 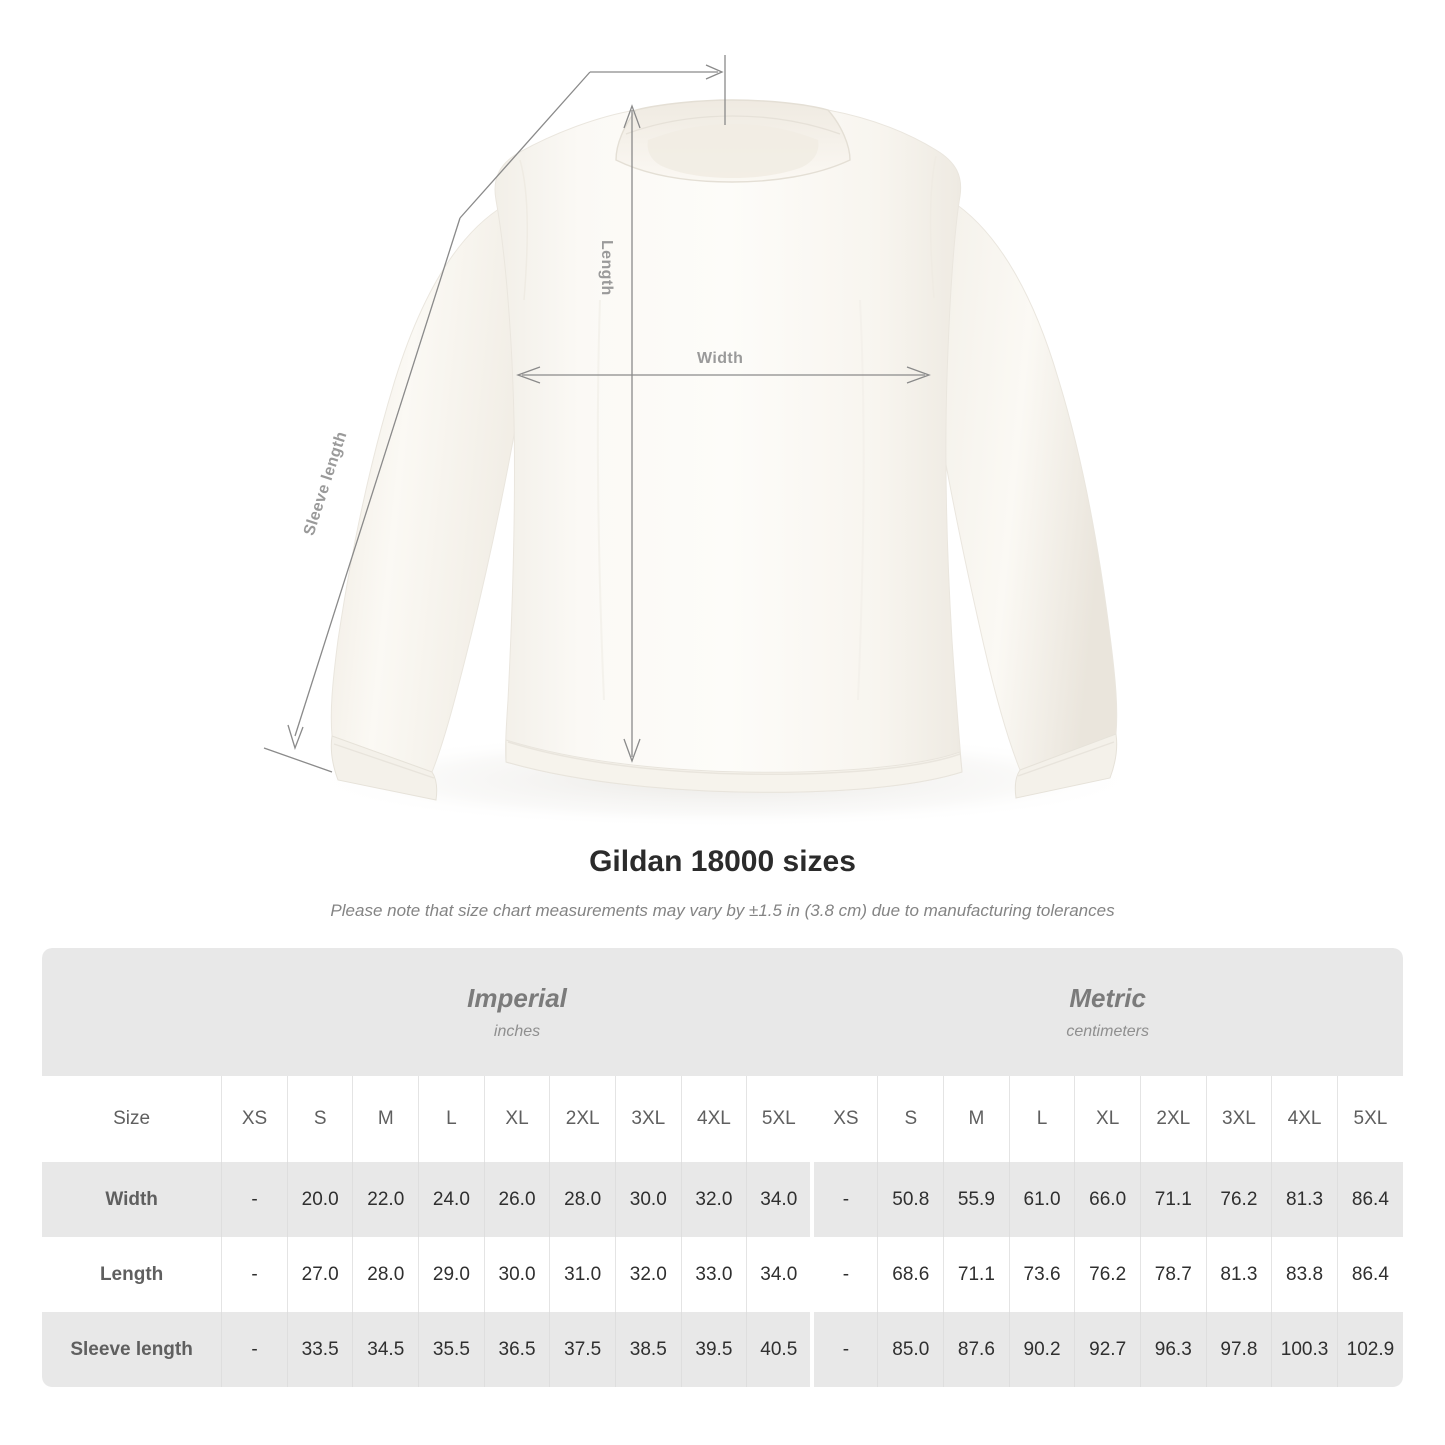 I want to click on width-imperial-2xl: 28.0, so click(x=582, y=1199).